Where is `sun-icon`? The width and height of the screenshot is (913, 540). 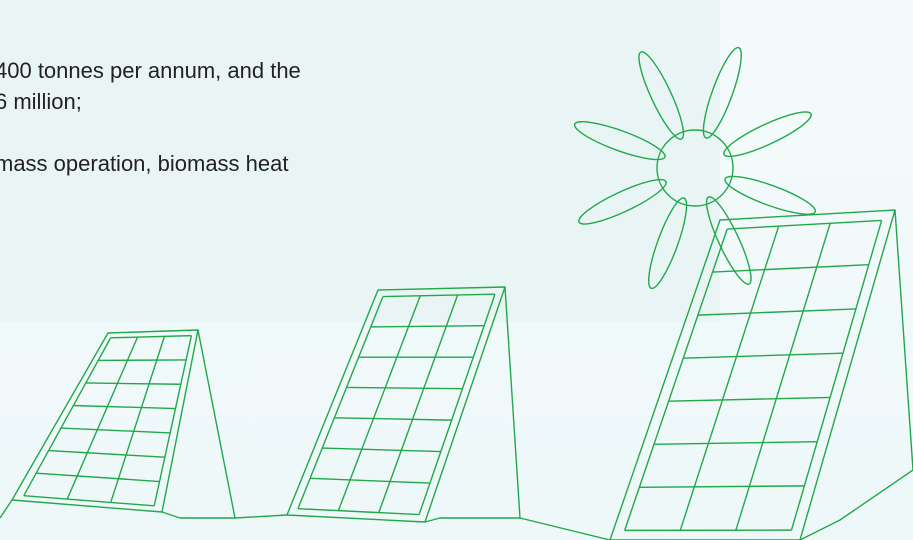 sun-icon is located at coordinates (695, 168).